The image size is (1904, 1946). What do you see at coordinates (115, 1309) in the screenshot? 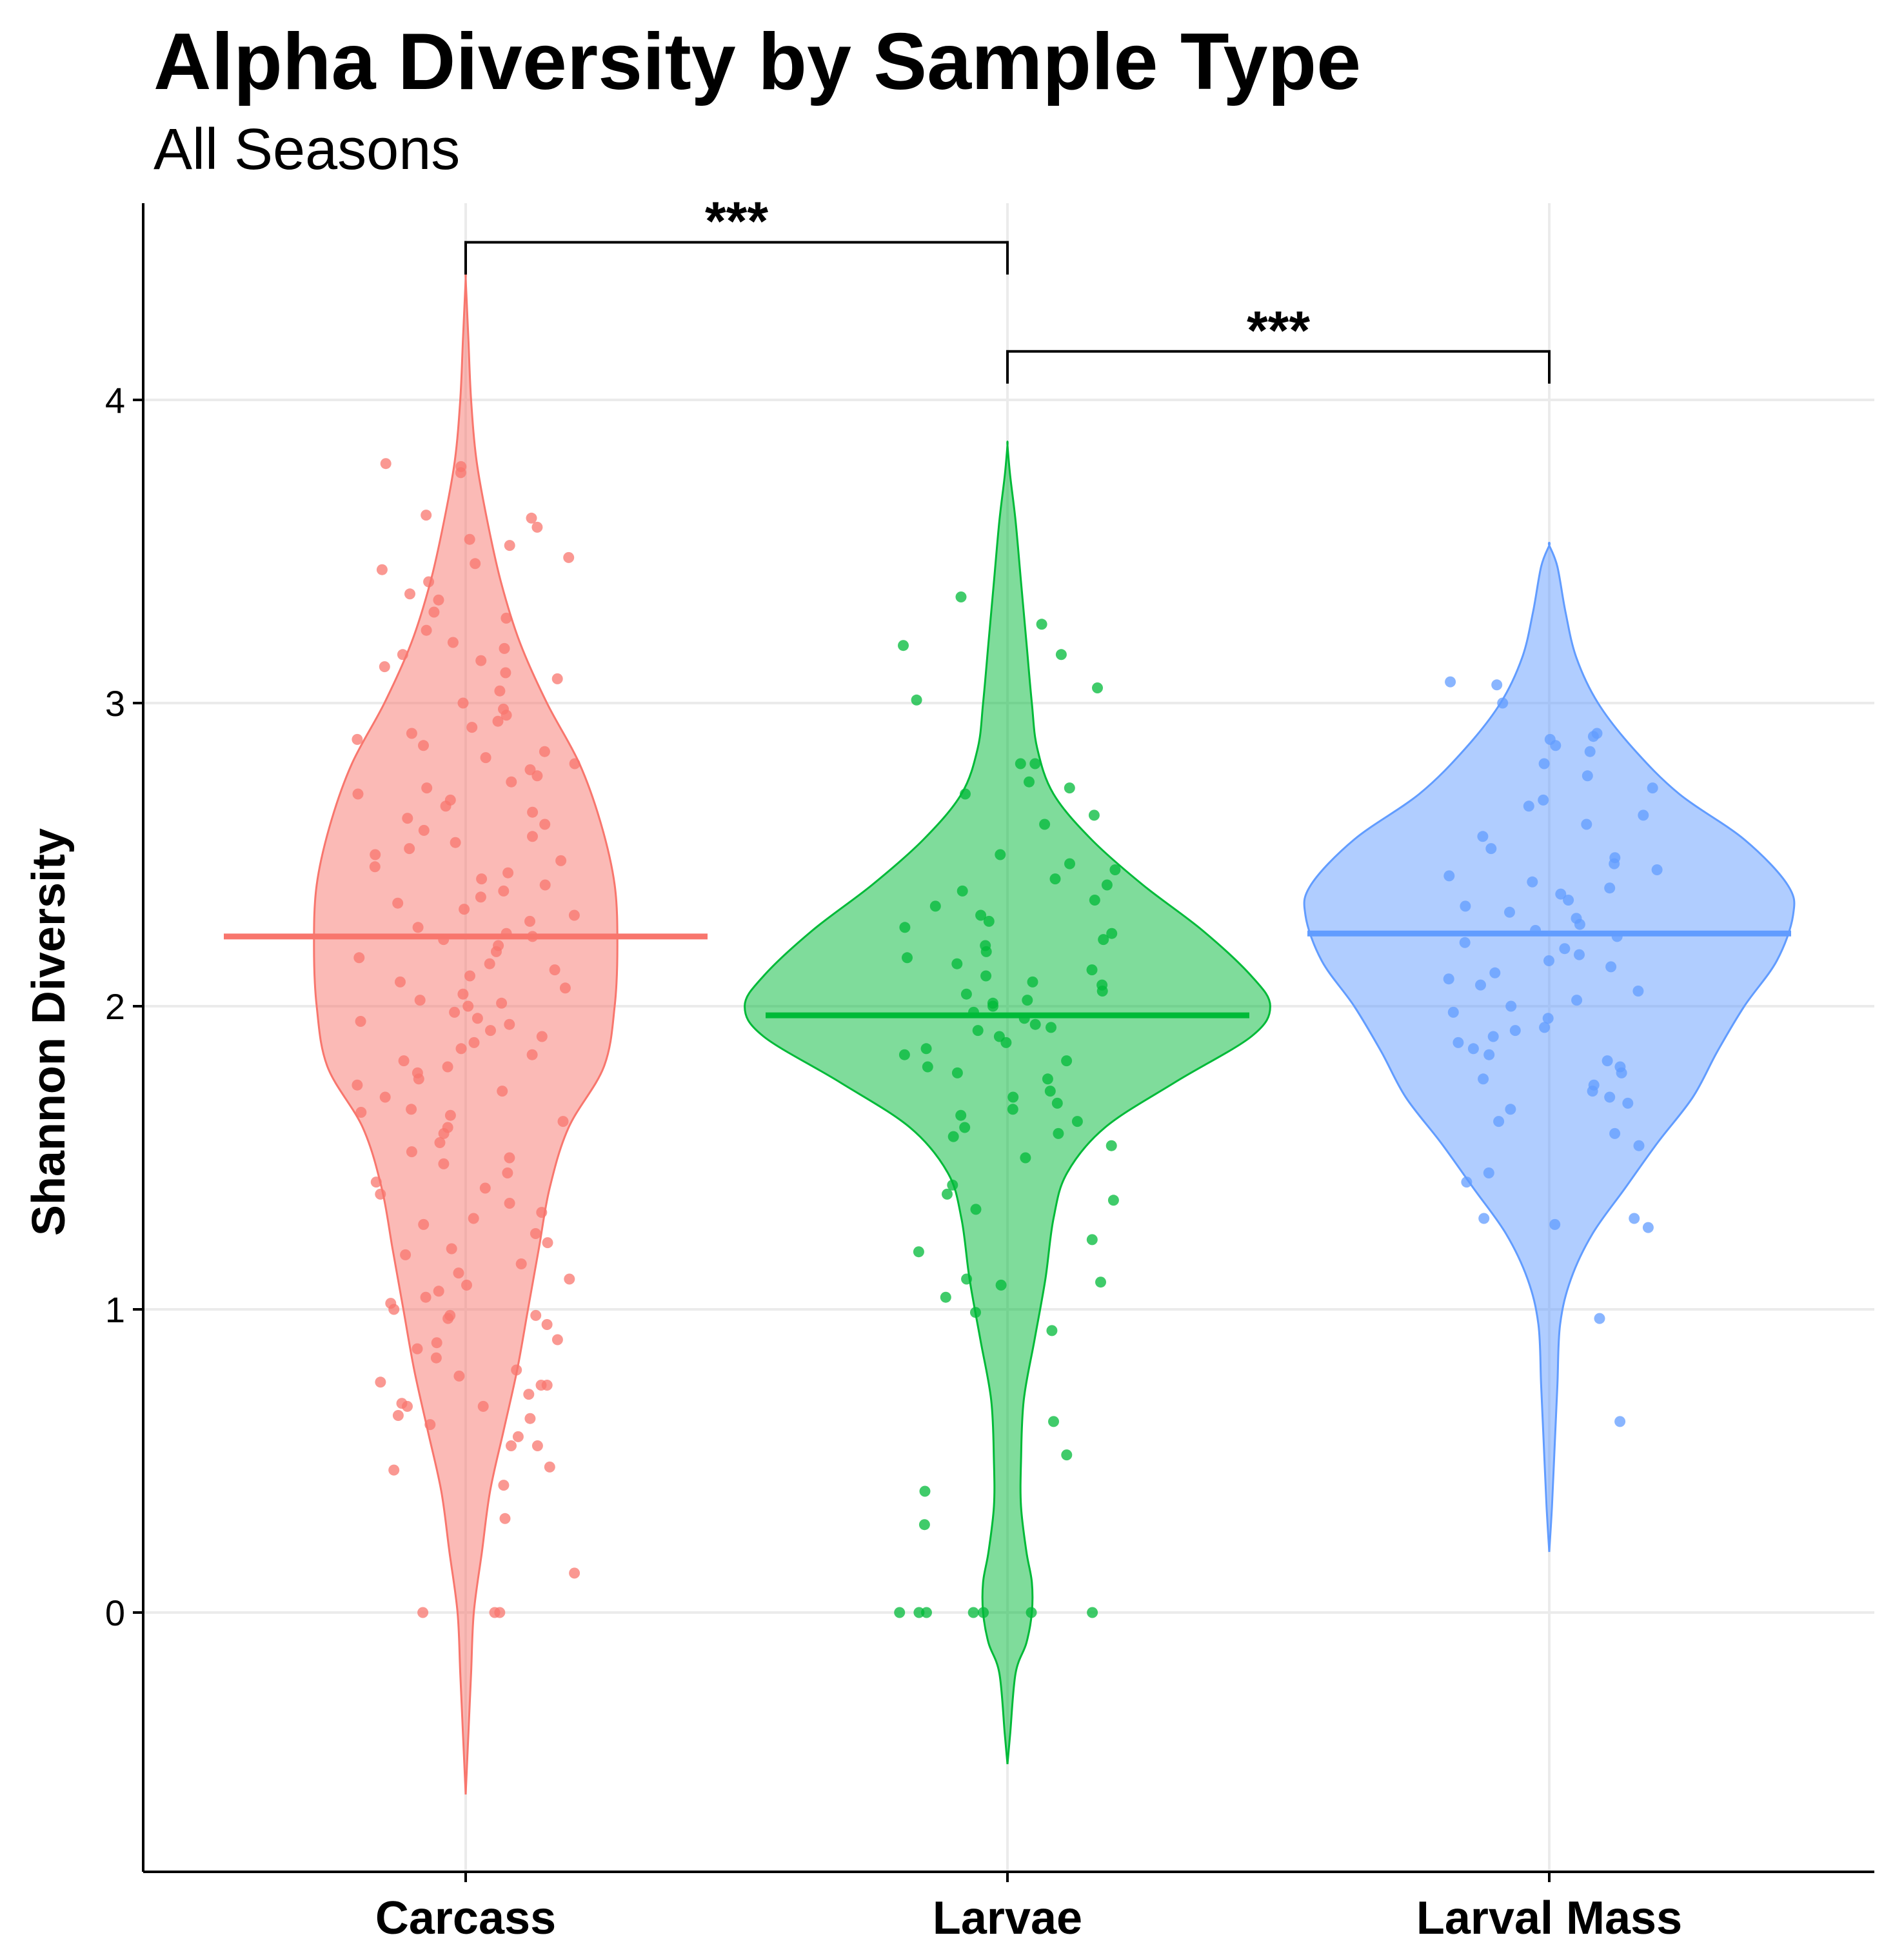
I see `y-tick-label-1: 1` at bounding box center [115, 1309].